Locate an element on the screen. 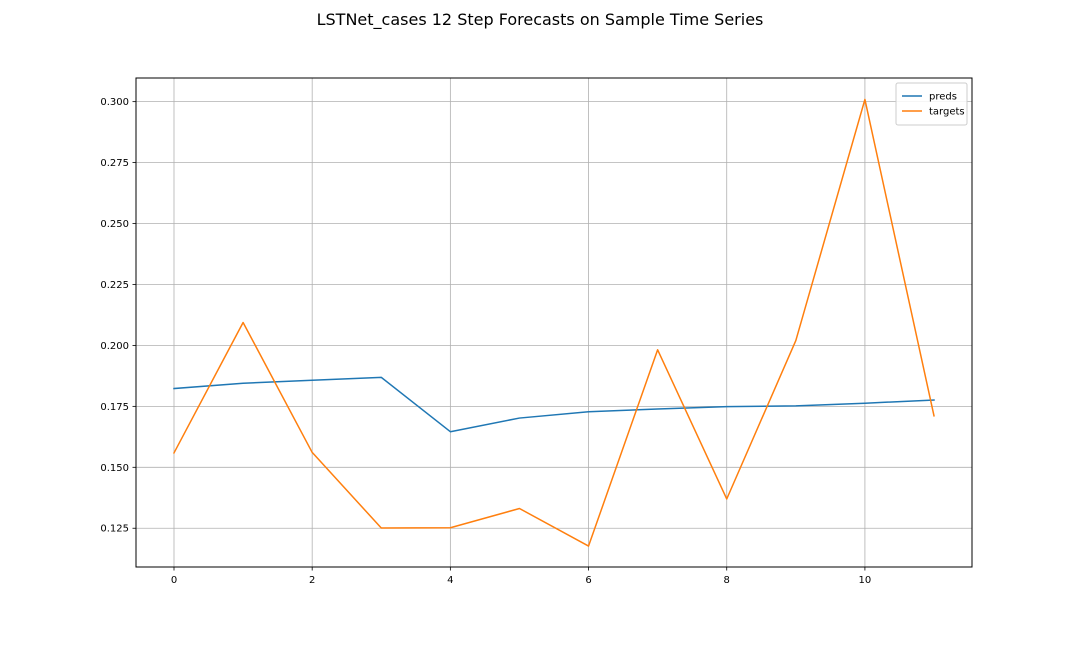  legend-label-targets: targets is located at coordinates (947, 112).